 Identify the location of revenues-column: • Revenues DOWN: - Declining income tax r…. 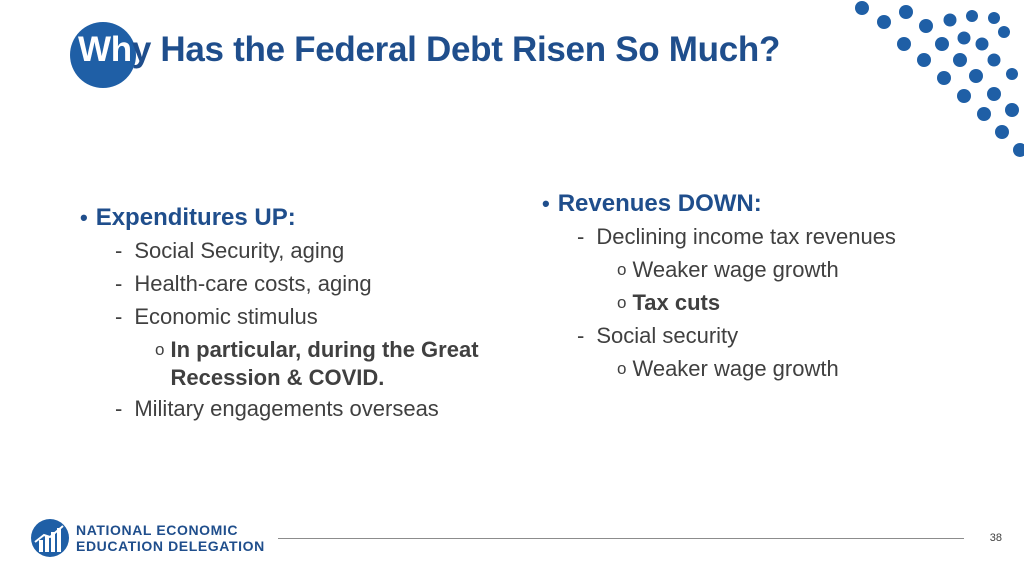
(762, 286).